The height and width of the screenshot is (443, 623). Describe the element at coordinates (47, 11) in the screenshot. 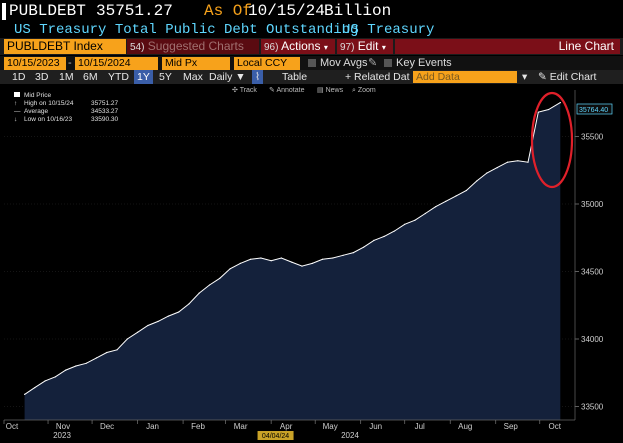

I see `ticker: PUBLDEBT` at that location.